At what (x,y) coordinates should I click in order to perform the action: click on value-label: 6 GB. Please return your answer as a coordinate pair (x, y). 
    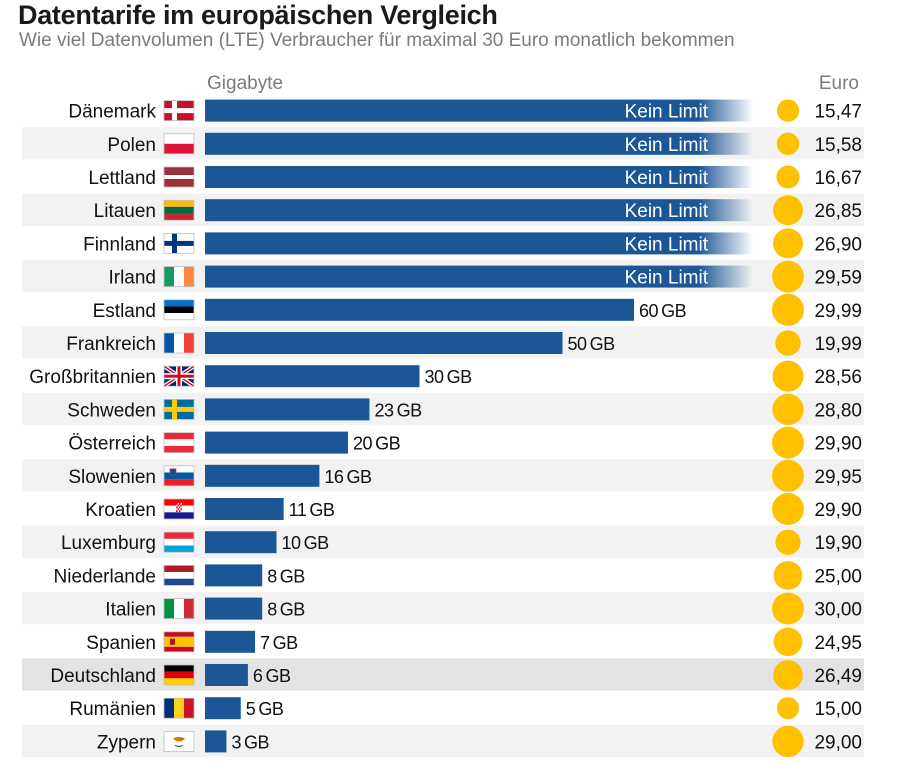
    Looking at the image, I should click on (272, 676).